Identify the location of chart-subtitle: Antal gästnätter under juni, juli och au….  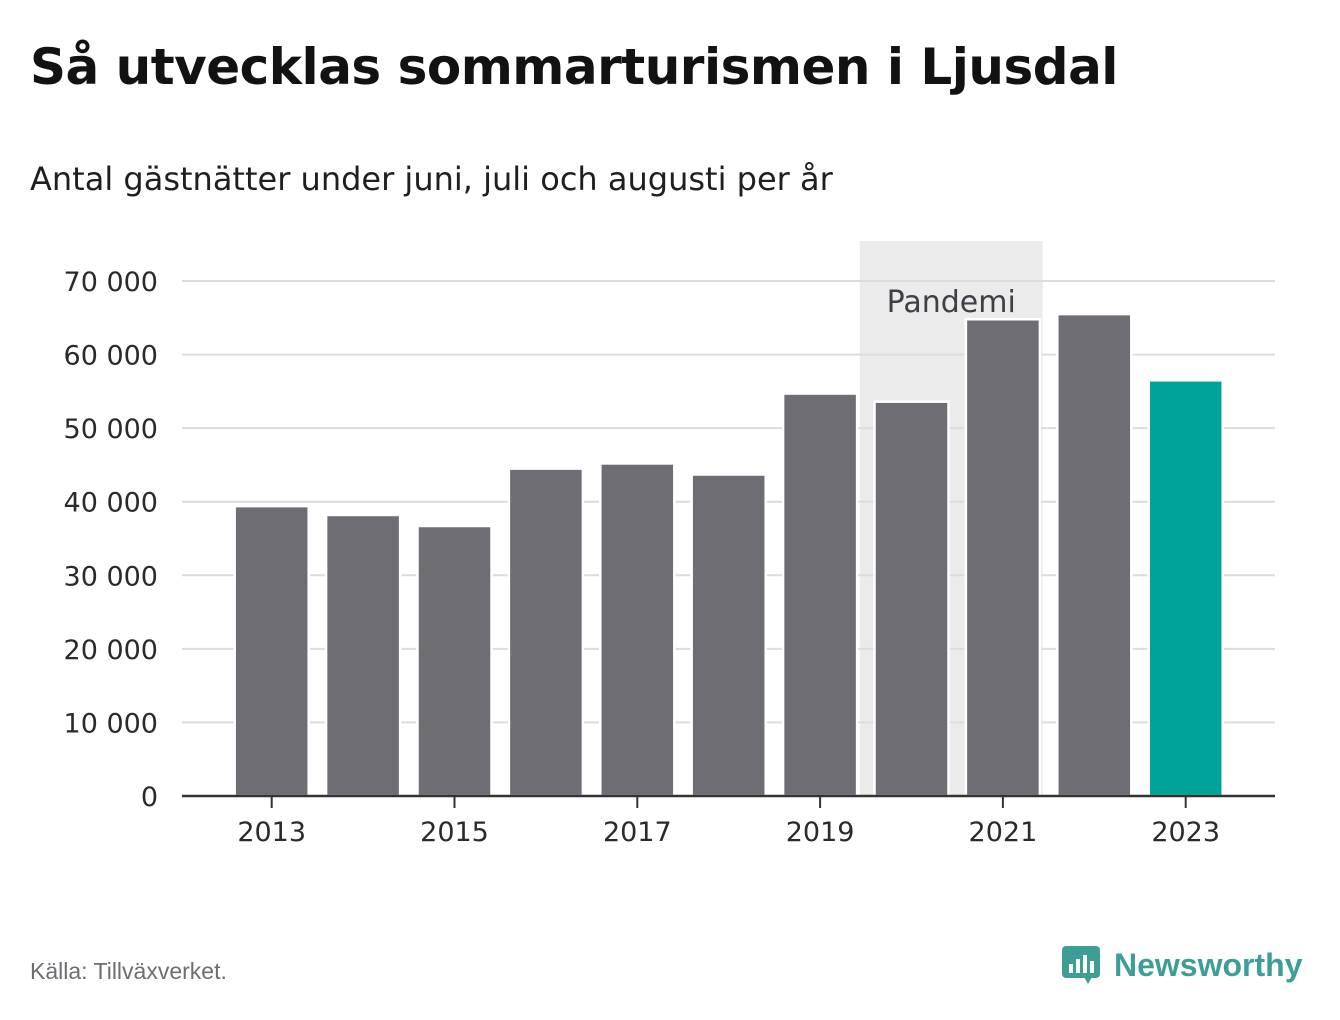
(431, 179).